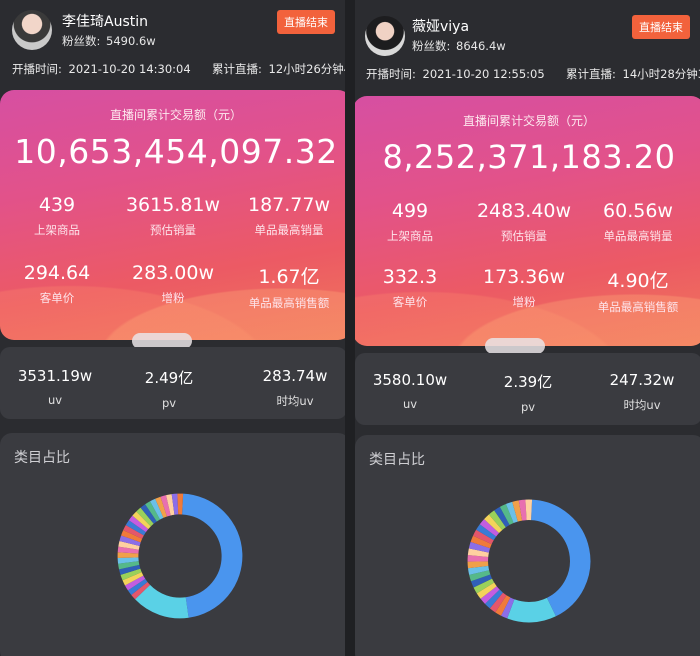 The height and width of the screenshot is (656, 700). Describe the element at coordinates (642, 380) in the screenshot. I see `metric-value: 247.32w` at that location.